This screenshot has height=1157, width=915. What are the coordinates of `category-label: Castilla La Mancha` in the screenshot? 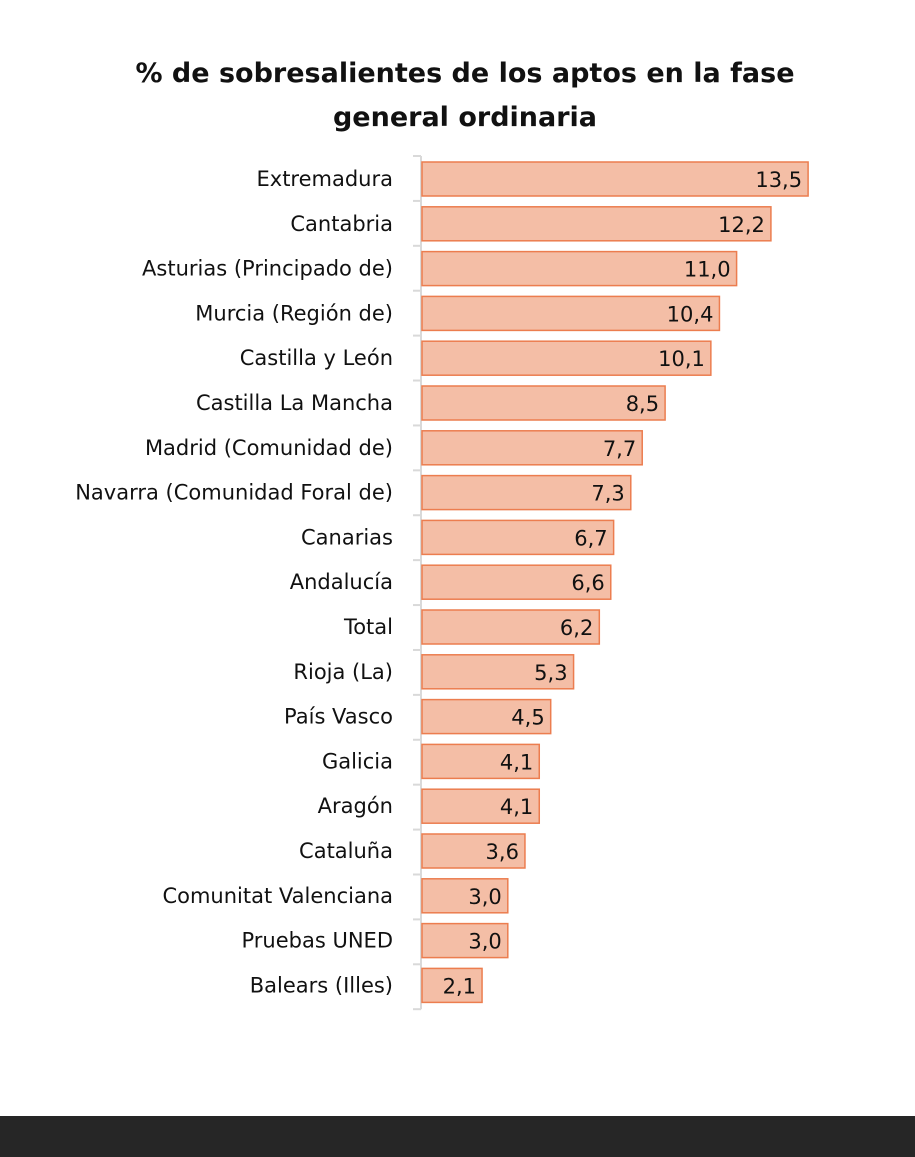 It's located at (294, 403).